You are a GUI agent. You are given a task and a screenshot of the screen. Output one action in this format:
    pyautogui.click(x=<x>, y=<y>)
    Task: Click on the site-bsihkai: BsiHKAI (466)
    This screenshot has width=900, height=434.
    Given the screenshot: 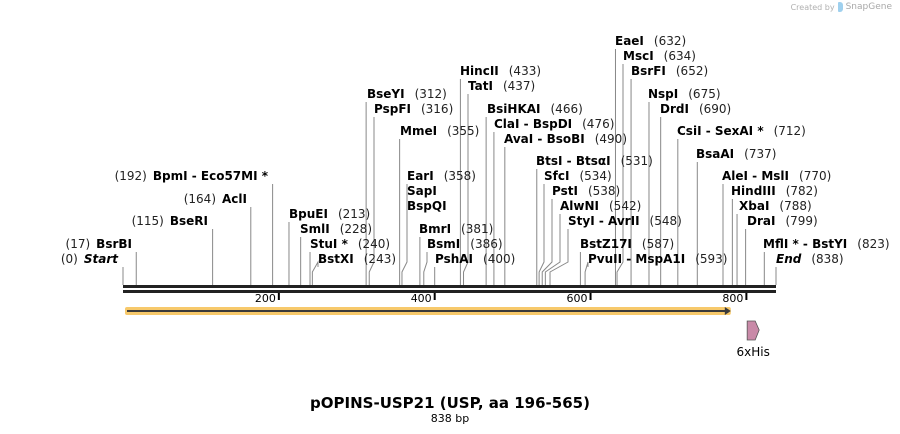 What is the action you would take?
    pyautogui.click(x=535, y=109)
    